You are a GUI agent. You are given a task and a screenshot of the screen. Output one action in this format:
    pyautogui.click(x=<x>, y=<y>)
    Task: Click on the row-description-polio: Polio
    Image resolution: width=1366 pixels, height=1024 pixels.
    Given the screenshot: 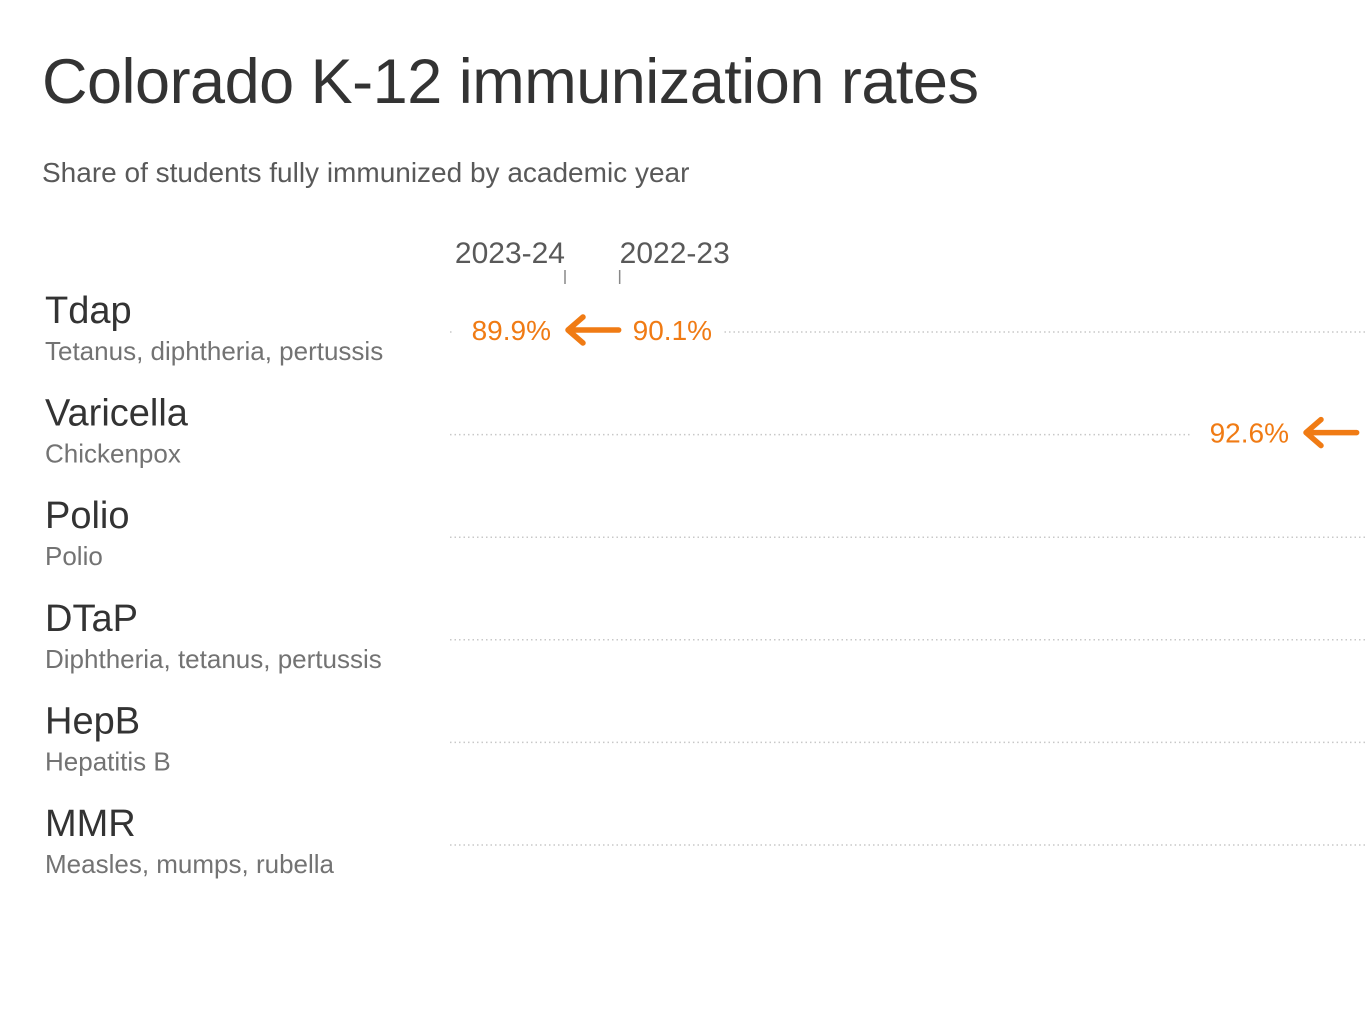 What is the action you would take?
    pyautogui.click(x=74, y=556)
    